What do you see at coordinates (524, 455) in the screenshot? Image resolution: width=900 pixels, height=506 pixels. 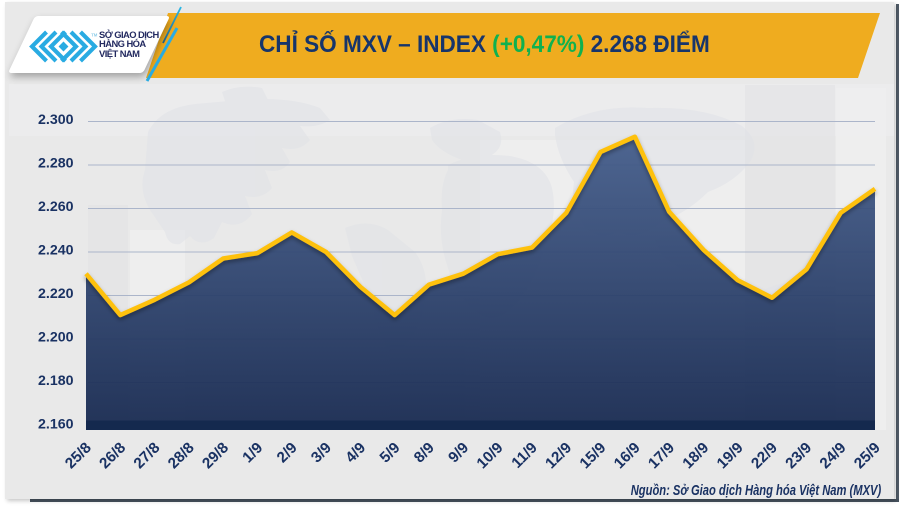 I see `svg-text: 11/9` at bounding box center [524, 455].